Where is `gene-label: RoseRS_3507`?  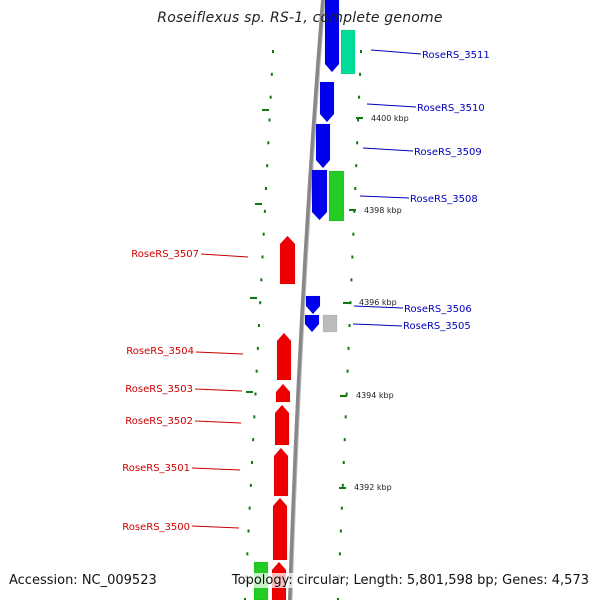 gene-label: RoseRS_3507 is located at coordinates (165, 254).